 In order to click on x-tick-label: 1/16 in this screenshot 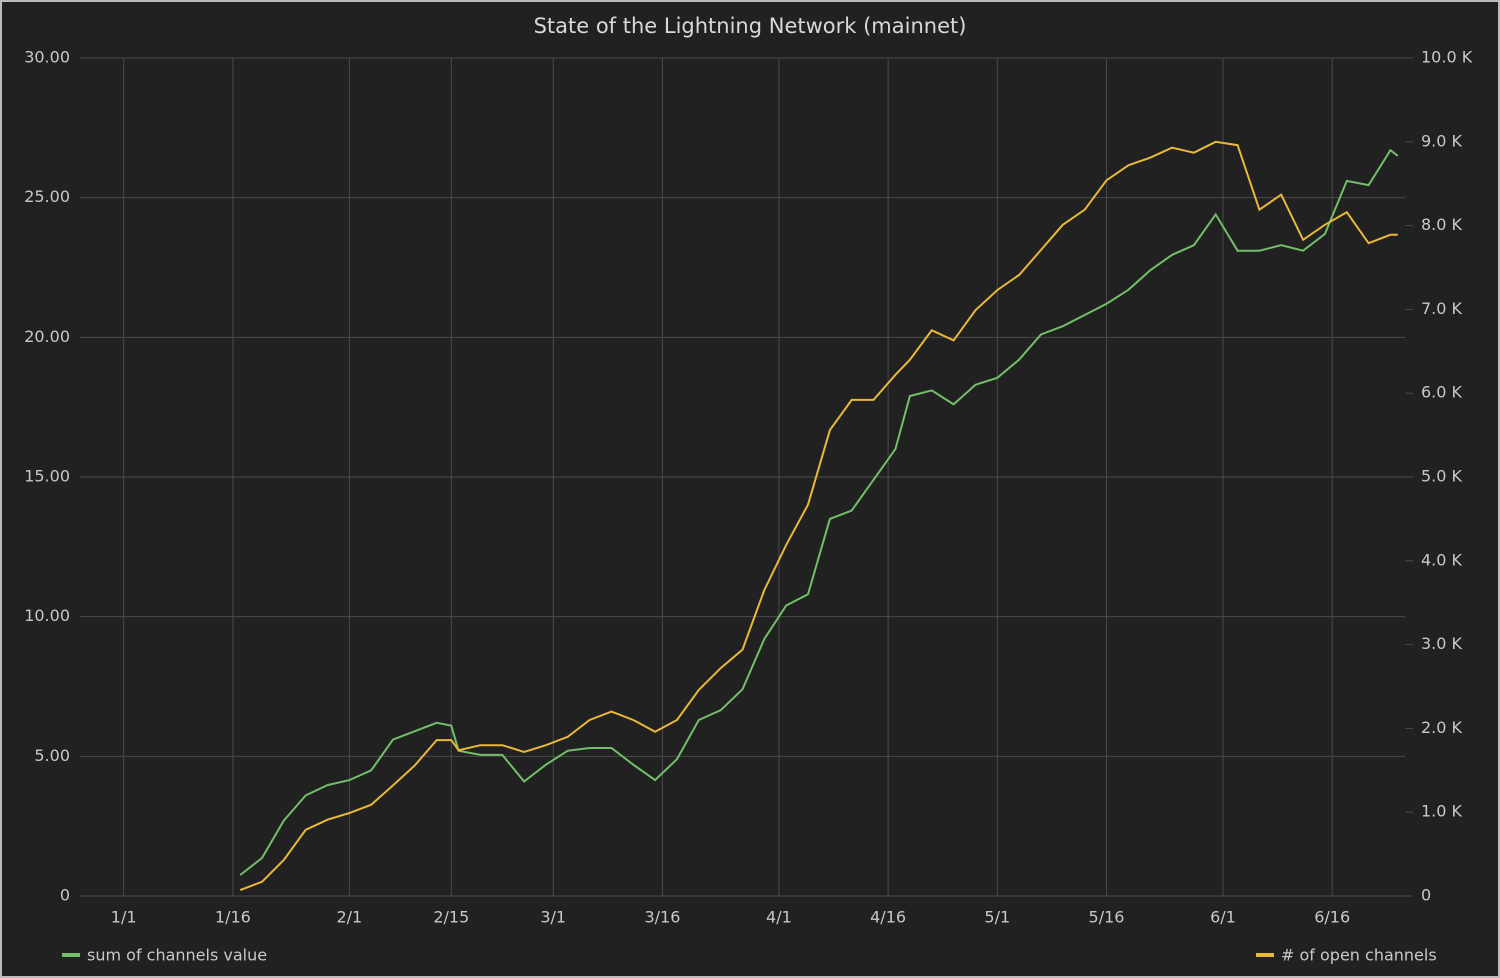, I will do `click(233, 917)`.